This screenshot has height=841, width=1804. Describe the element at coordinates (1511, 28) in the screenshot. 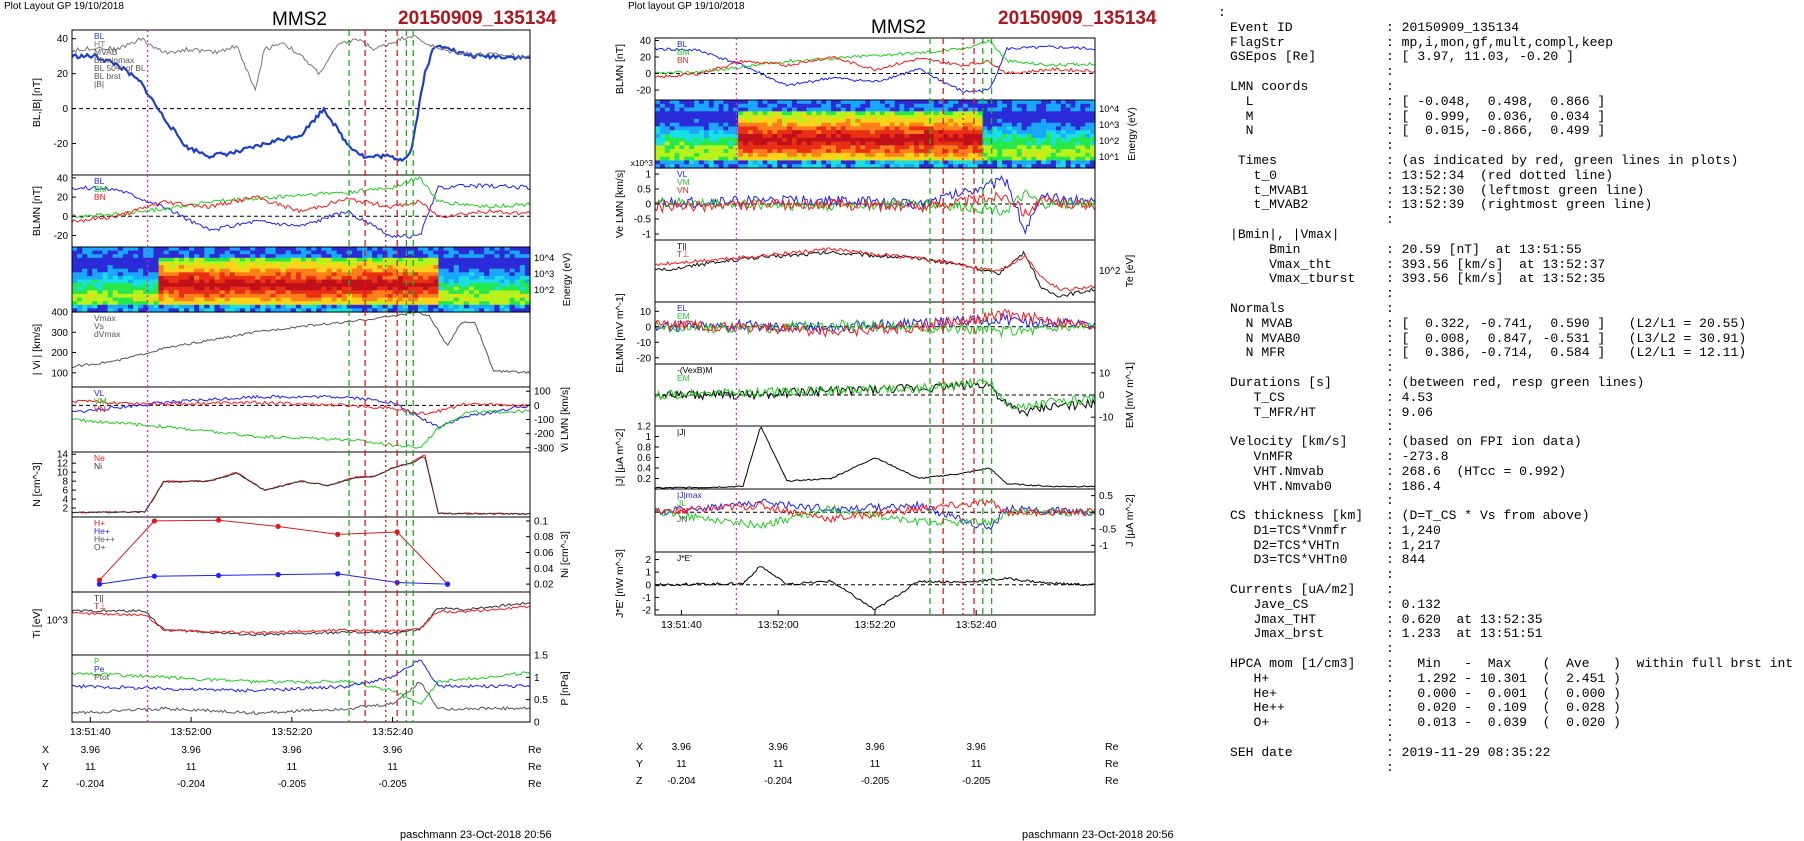

I see `summary-row: Event ID: 20150909_135134` at that location.